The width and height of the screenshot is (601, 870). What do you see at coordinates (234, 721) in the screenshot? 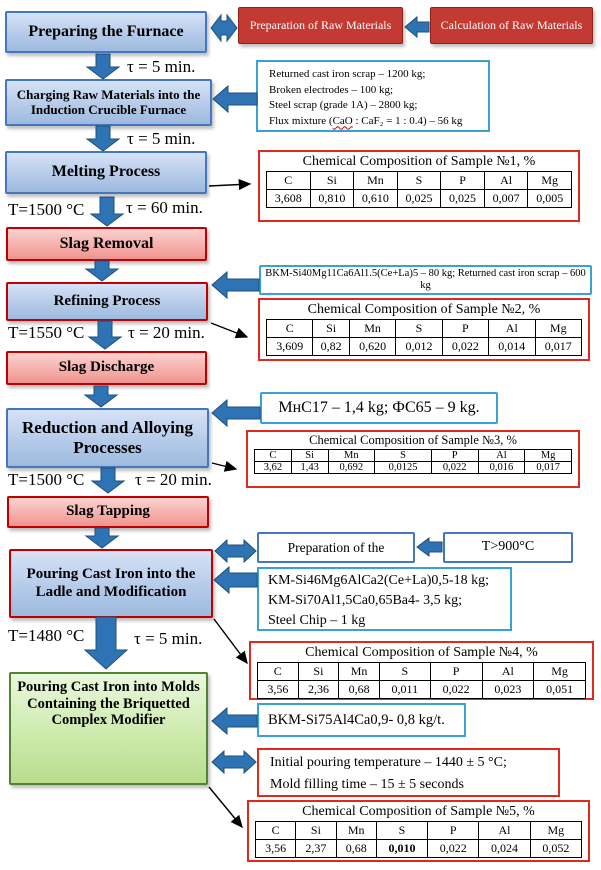
I see `left-arrow-bkm75-to-molds` at bounding box center [234, 721].